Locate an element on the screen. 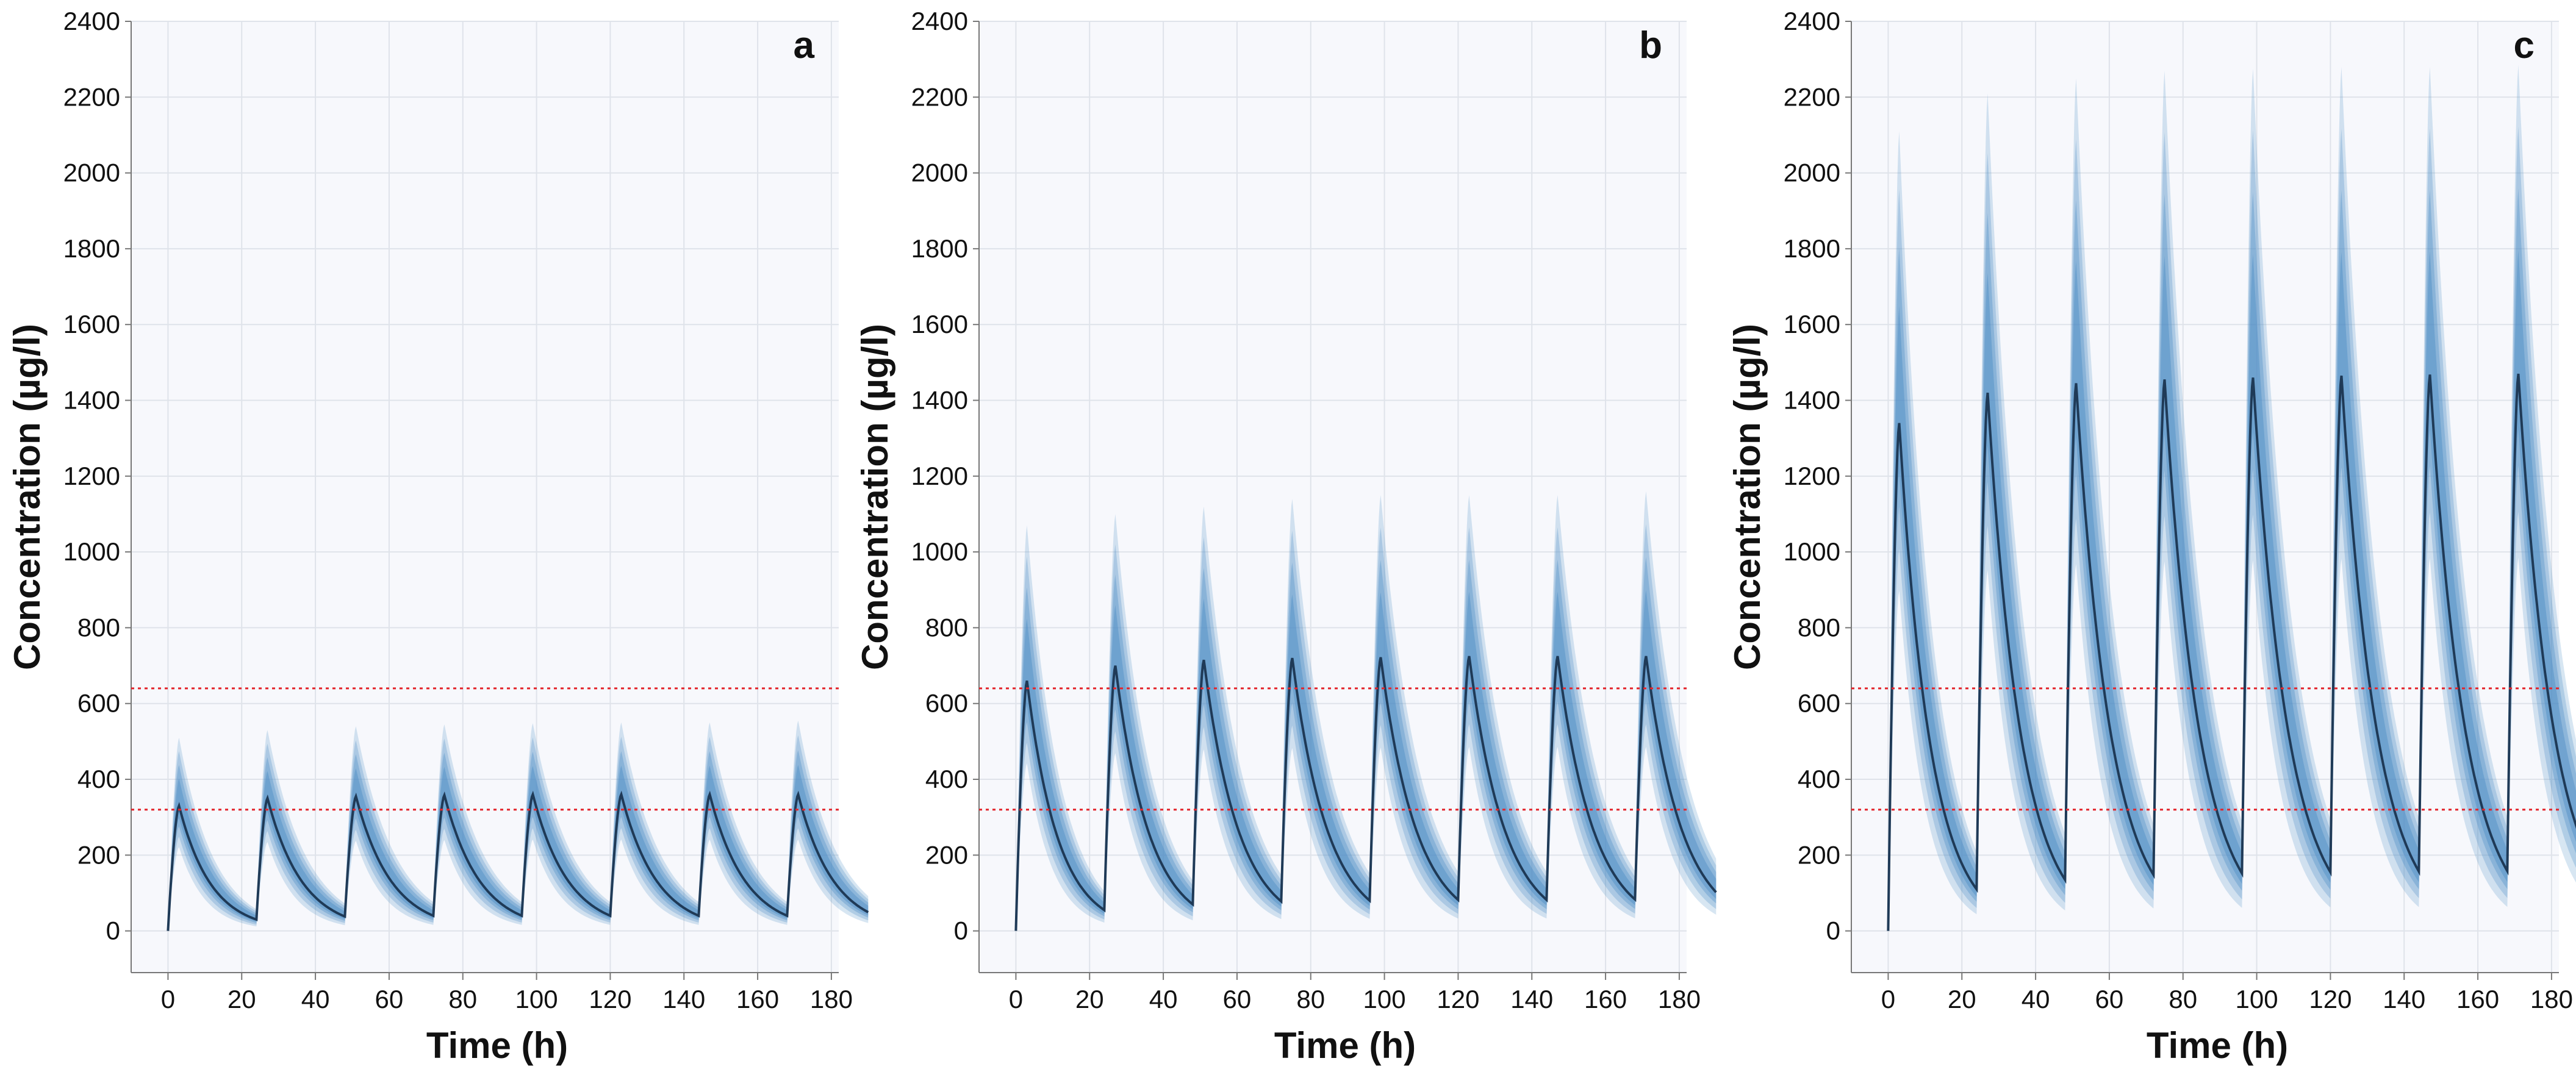  panel-label: c is located at coordinates (2525, 45).